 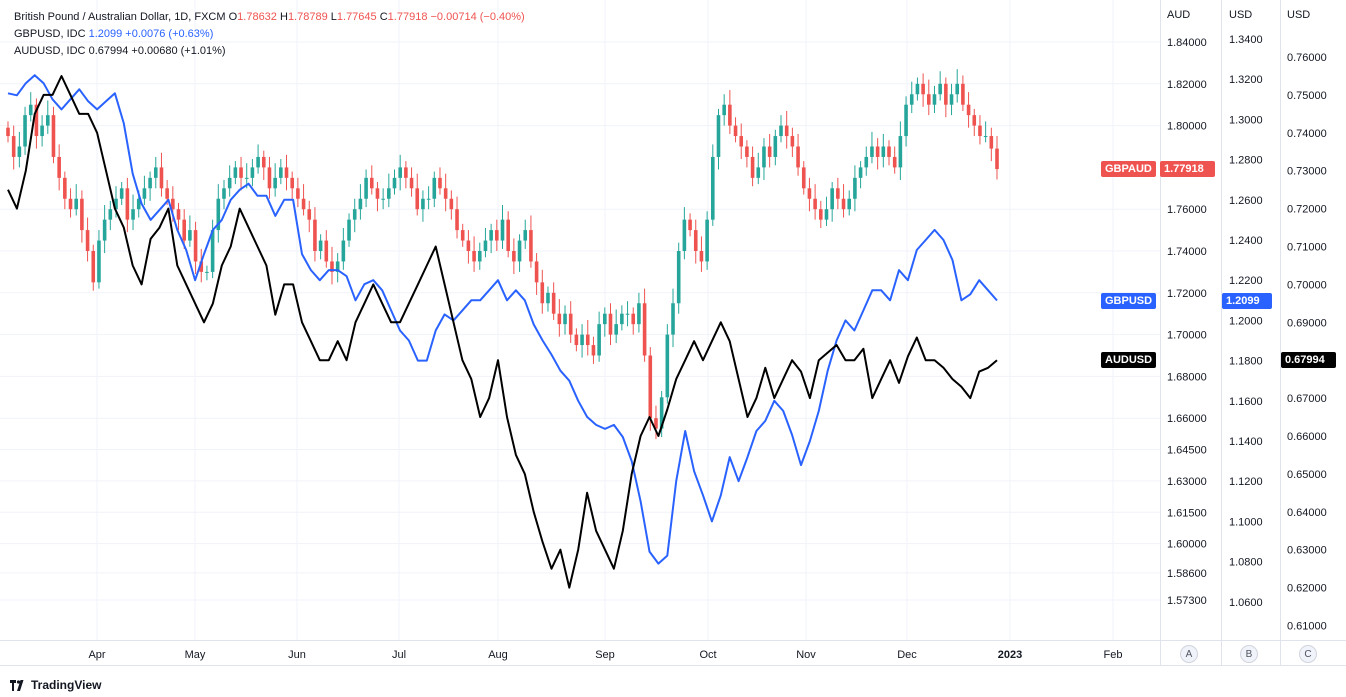 What do you see at coordinates (1241, 15) in the screenshot?
I see `axis-b-unit: USD` at bounding box center [1241, 15].